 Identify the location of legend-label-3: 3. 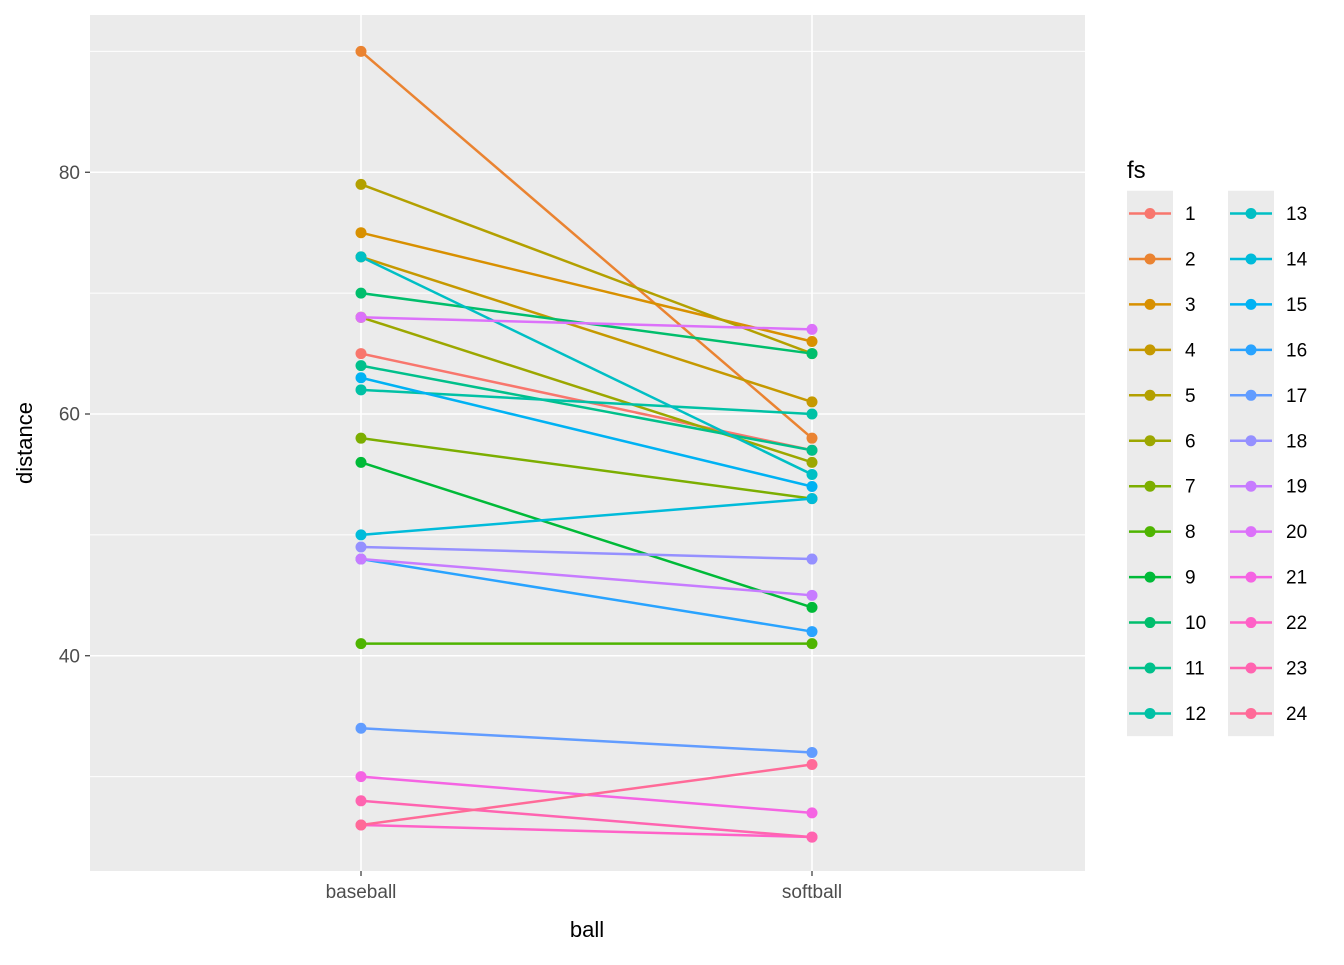
(1190, 305).